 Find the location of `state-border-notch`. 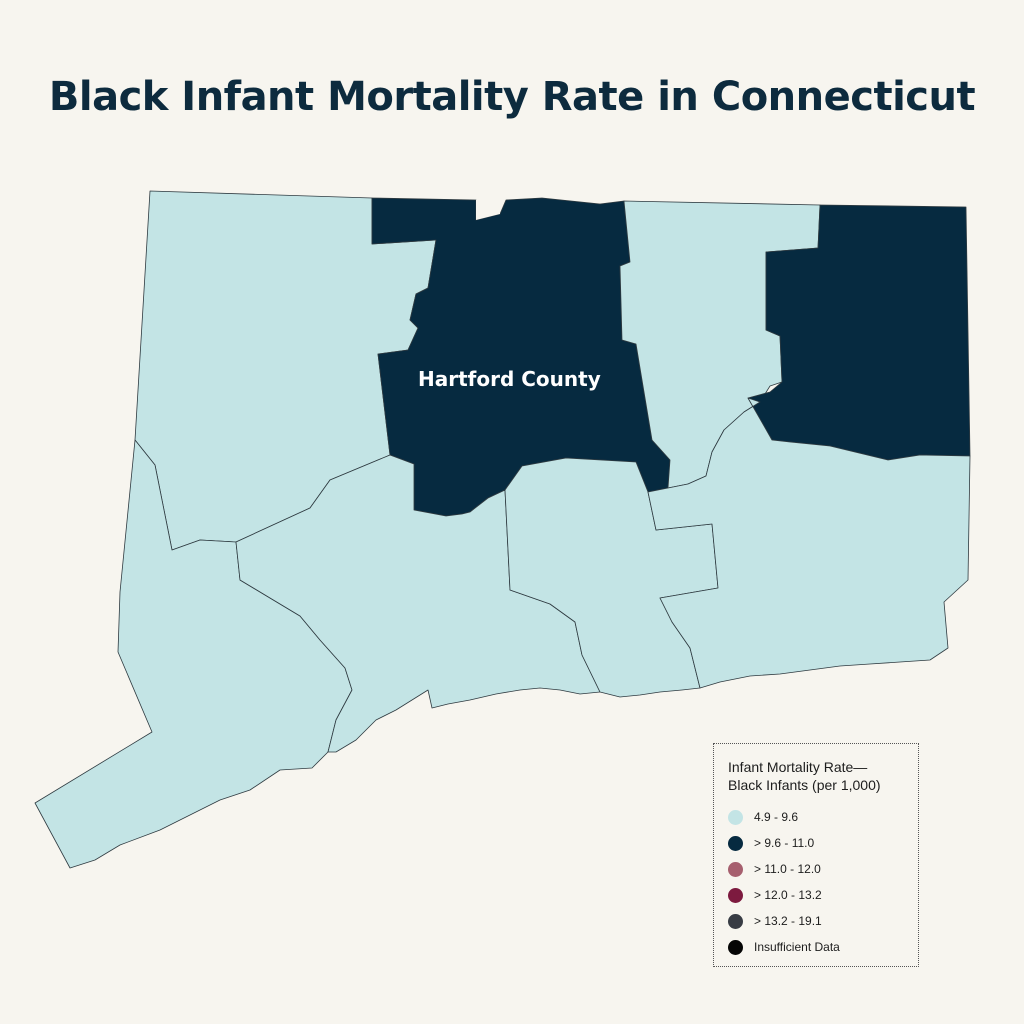

state-border-notch is located at coordinates (488, 209).